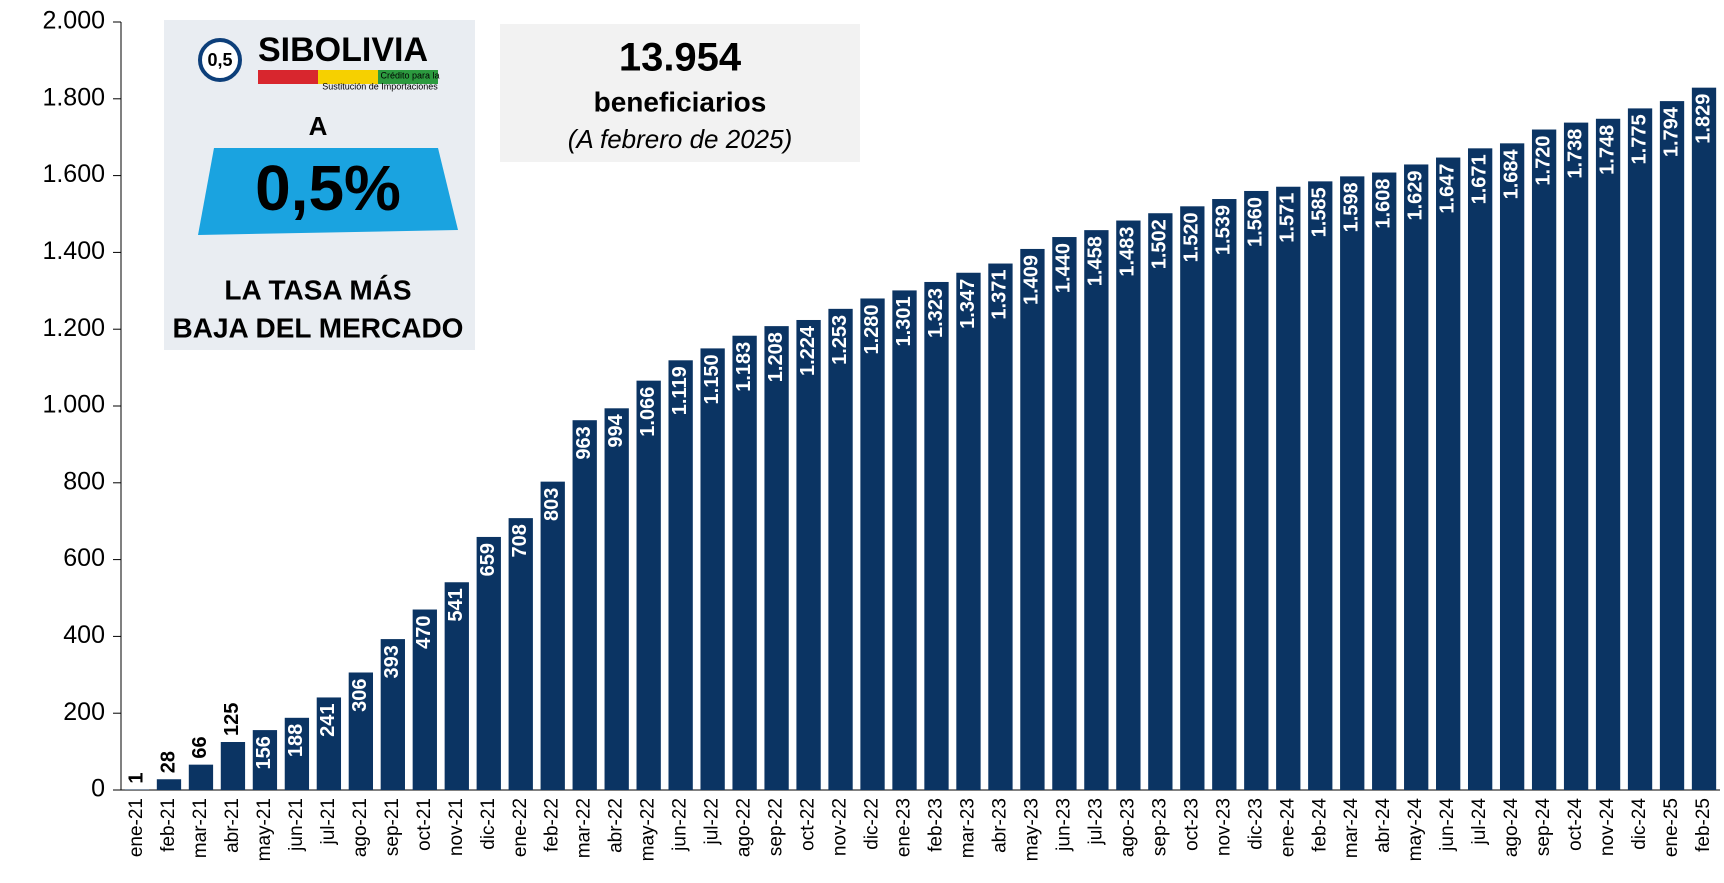 This screenshot has height=883, width=1724. I want to click on x-tick-label: jun-24, so click(1447, 825).